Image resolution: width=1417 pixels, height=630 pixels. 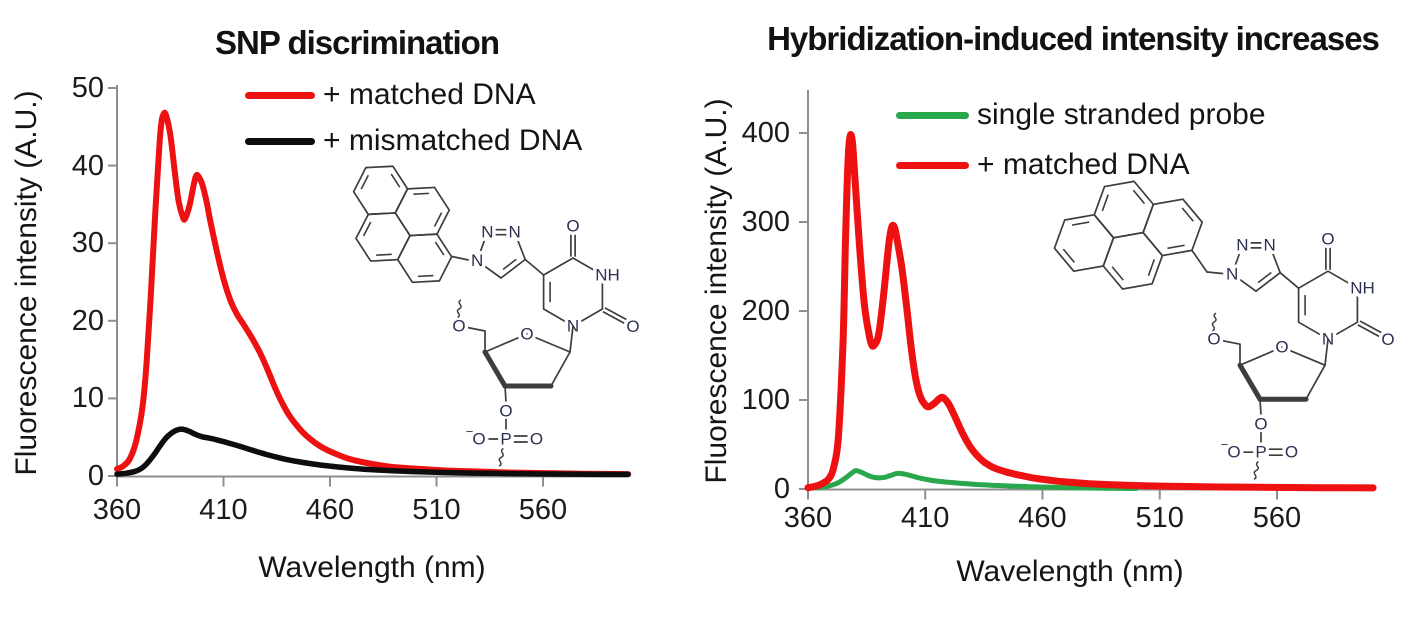 What do you see at coordinates (470, 431) in the screenshot?
I see `atom-label: −` at bounding box center [470, 431].